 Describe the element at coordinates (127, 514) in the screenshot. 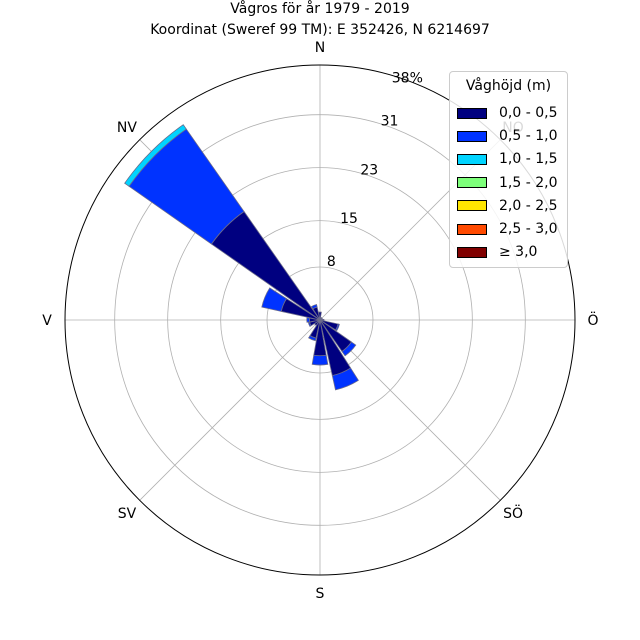

I see `direction-label-SV: SV` at that location.